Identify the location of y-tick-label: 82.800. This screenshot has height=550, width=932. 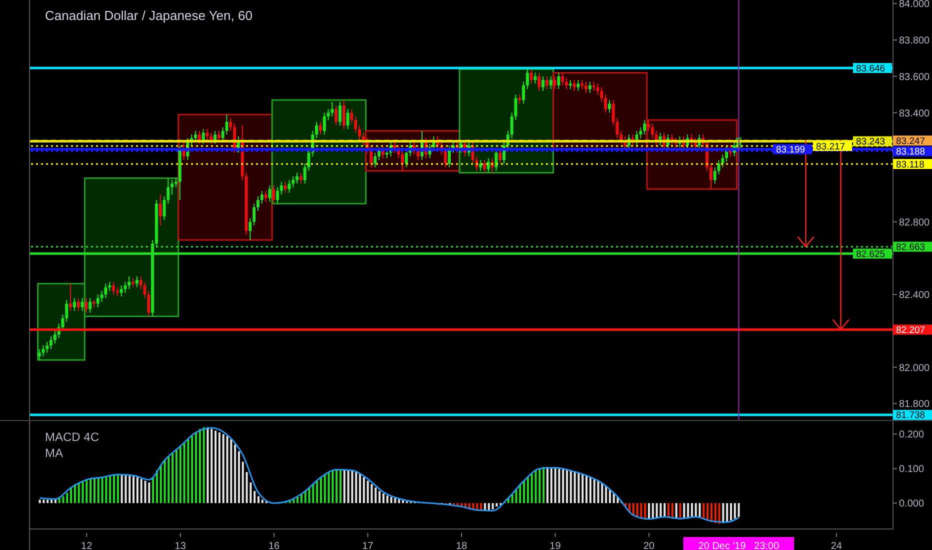
(914, 222).